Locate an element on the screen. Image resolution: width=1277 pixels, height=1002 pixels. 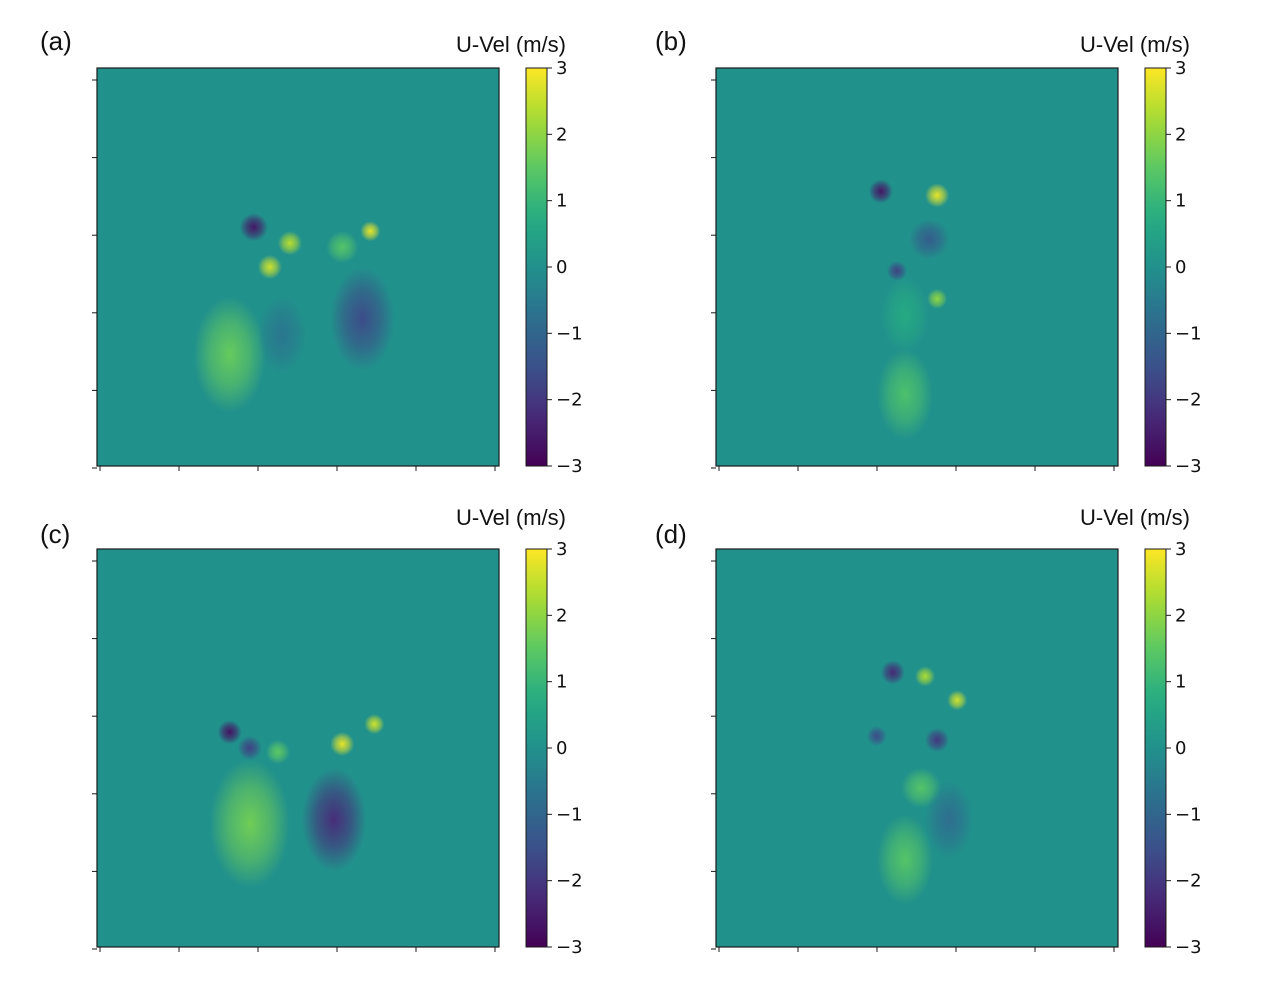
panel-label: (a) is located at coordinates (56, 41).